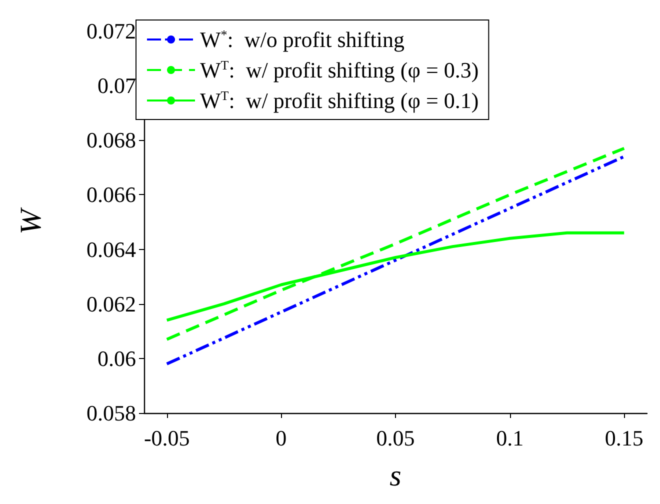  Describe the element at coordinates (395, 438) in the screenshot. I see `x-tick-label: 0.05` at that location.